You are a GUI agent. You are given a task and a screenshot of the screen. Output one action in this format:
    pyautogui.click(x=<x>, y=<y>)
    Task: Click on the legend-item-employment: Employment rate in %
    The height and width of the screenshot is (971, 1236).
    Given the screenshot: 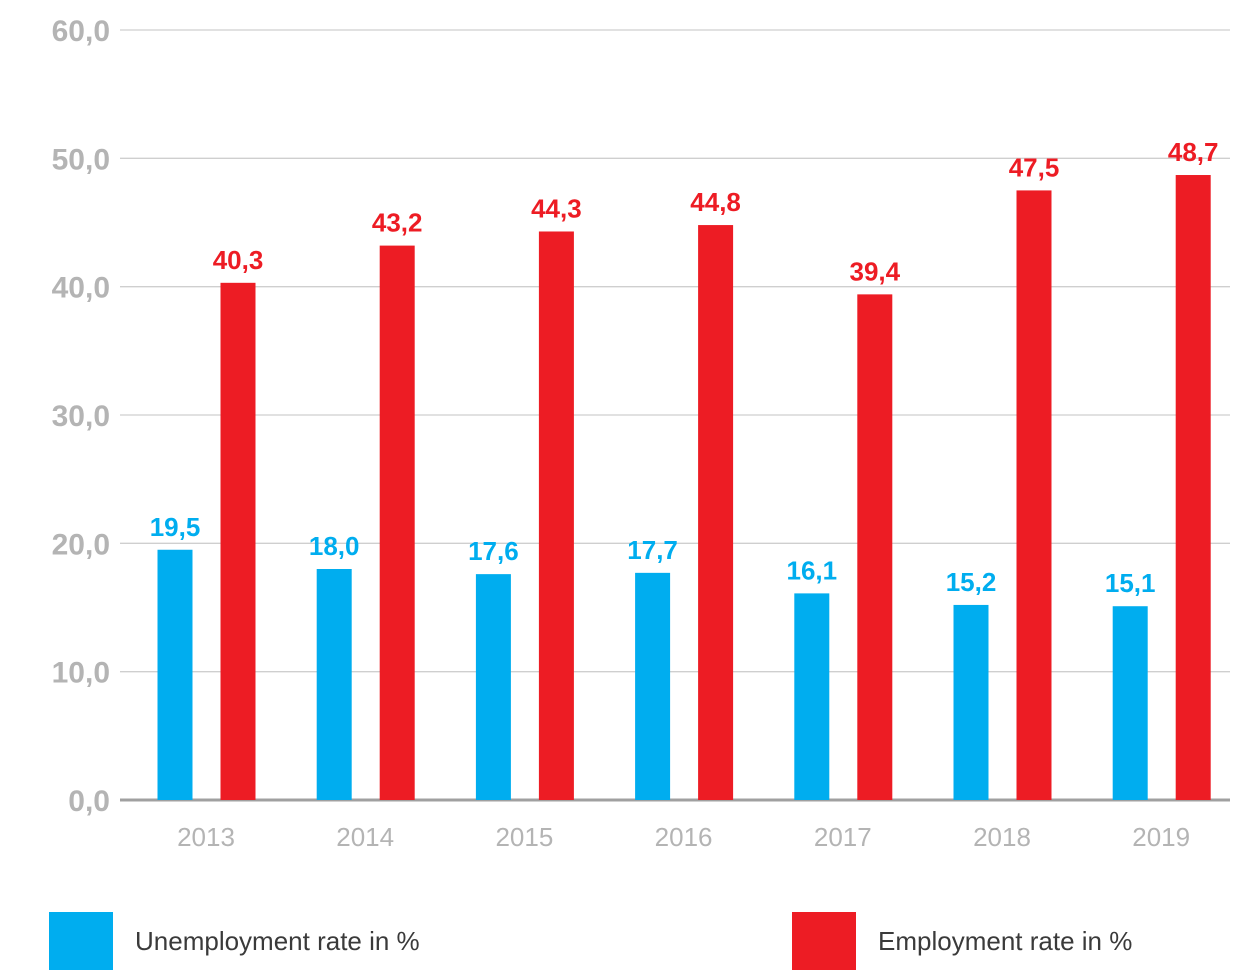 What is the action you would take?
    pyautogui.click(x=962, y=941)
    